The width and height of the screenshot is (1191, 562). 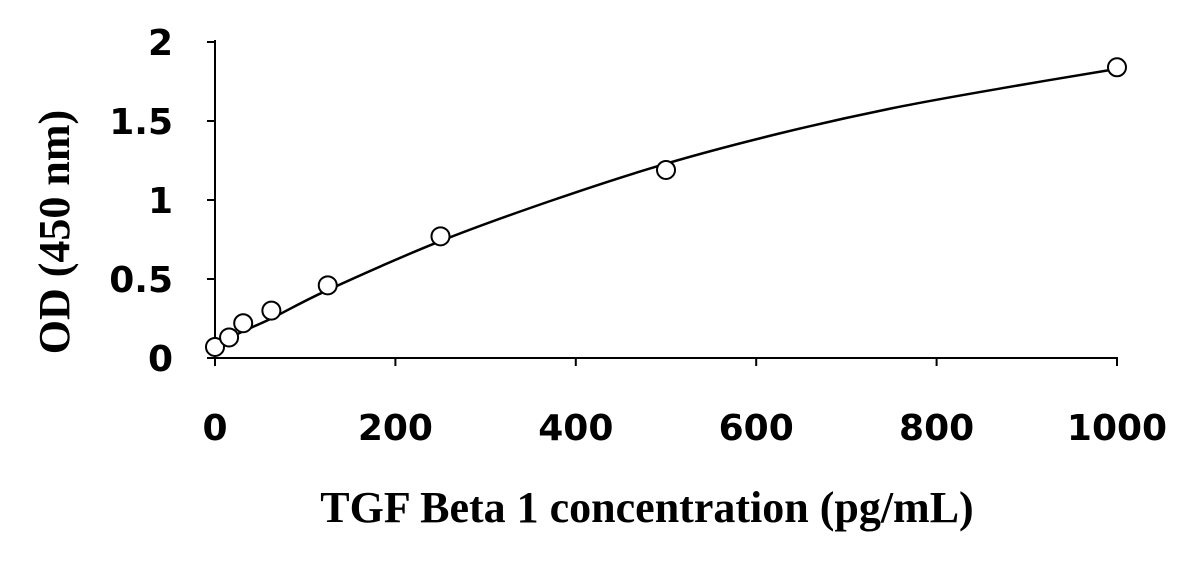 I want to click on x-tick-label: 600, so click(x=756, y=428).